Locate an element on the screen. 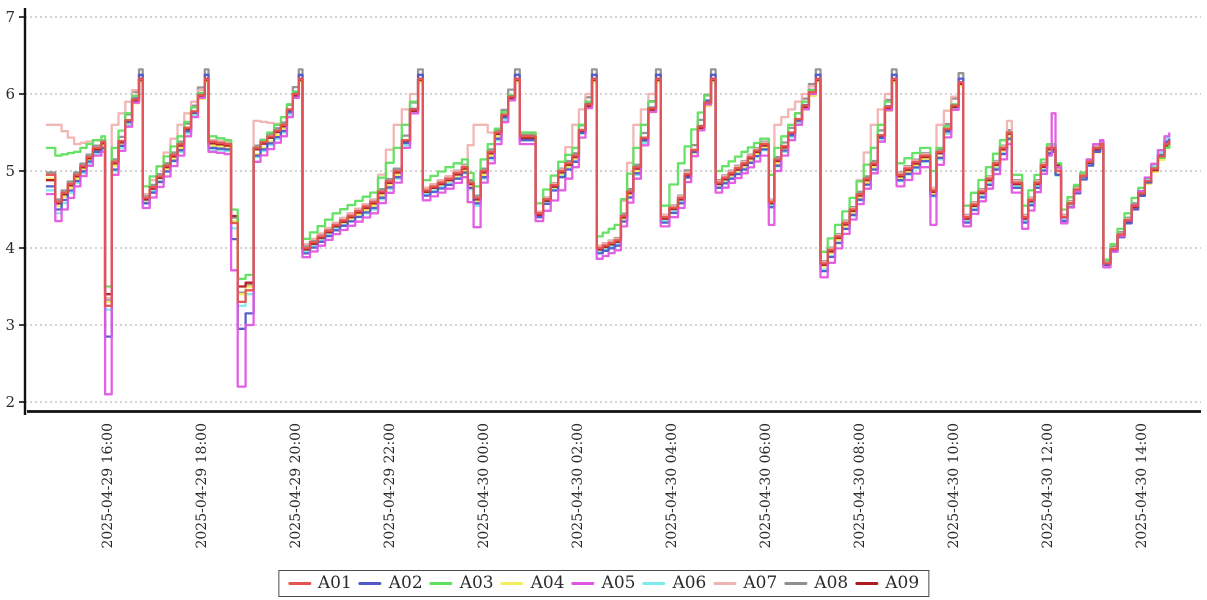 This screenshot has height=600, width=1207. x-tick-label: 2025-04-30 12:00 is located at coordinates (1048, 486).